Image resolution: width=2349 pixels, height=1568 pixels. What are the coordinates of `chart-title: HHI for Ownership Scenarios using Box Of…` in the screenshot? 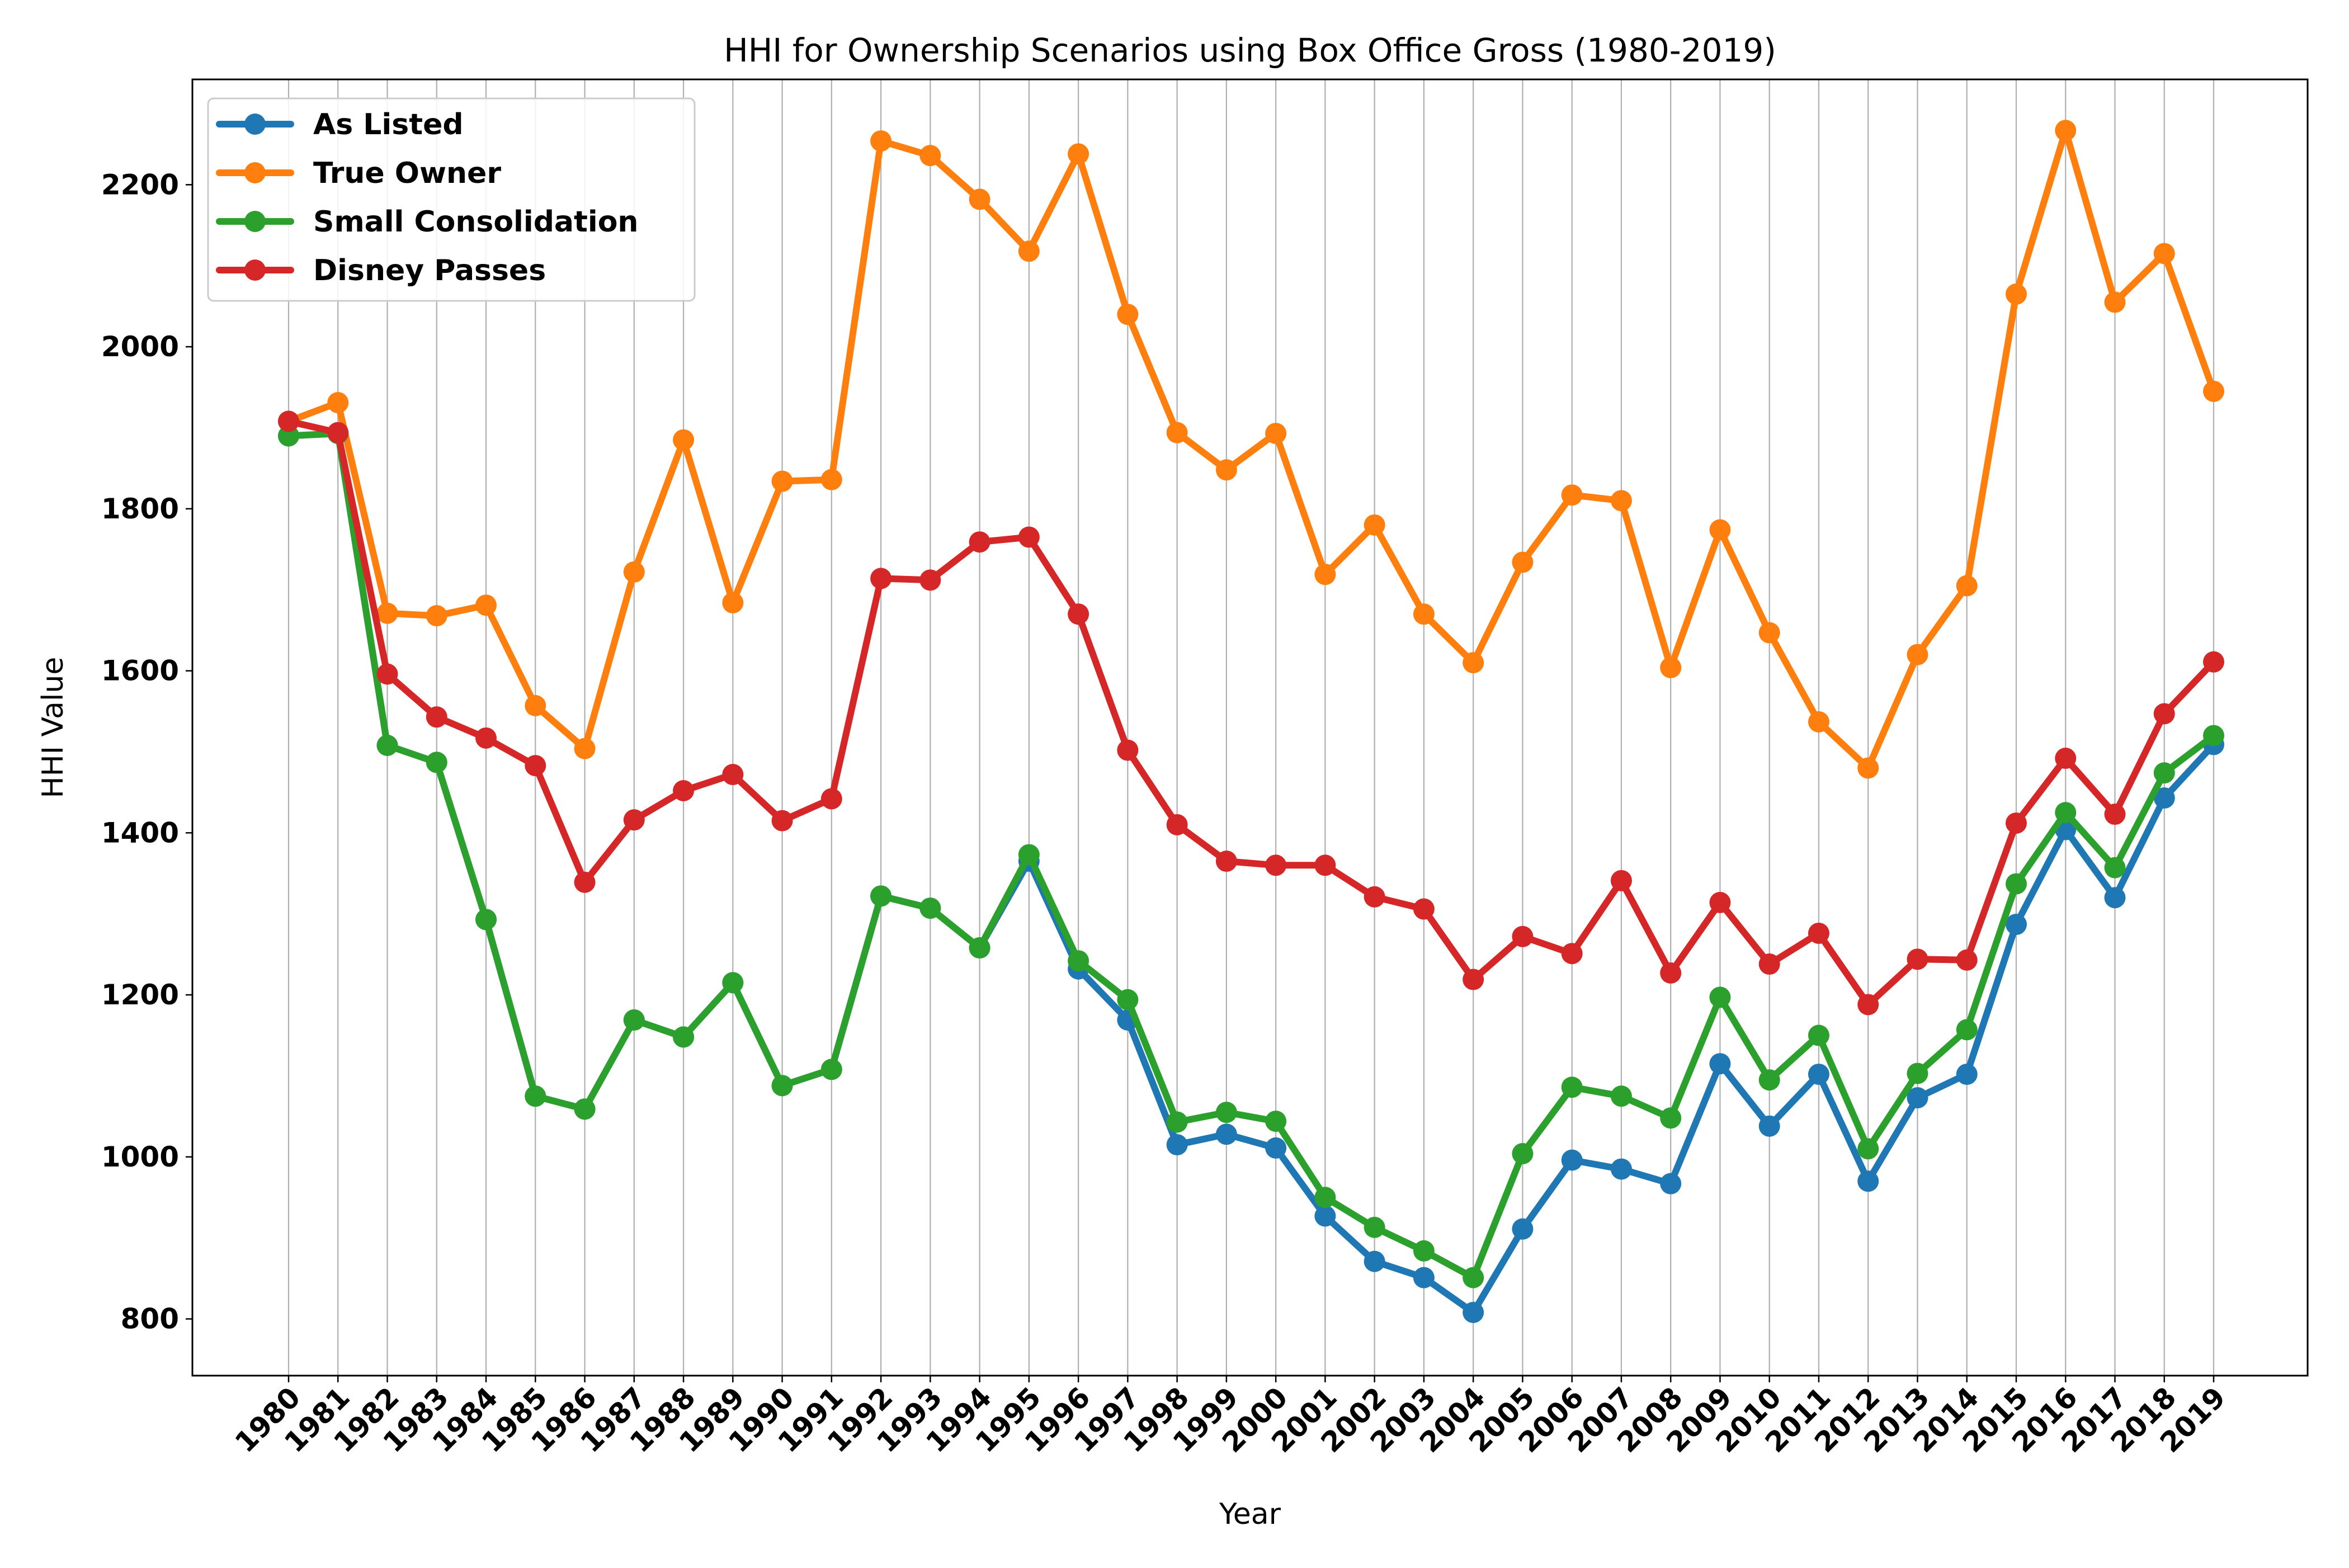 It's located at (1250, 50).